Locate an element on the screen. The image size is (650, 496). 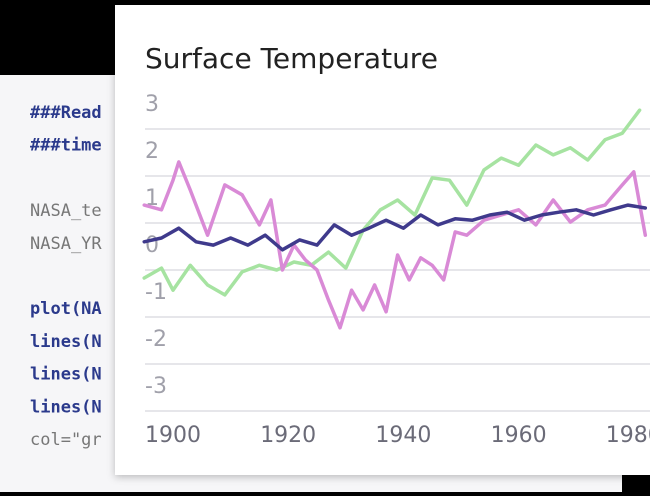
code-line: NASA_te is located at coordinates (66, 211).